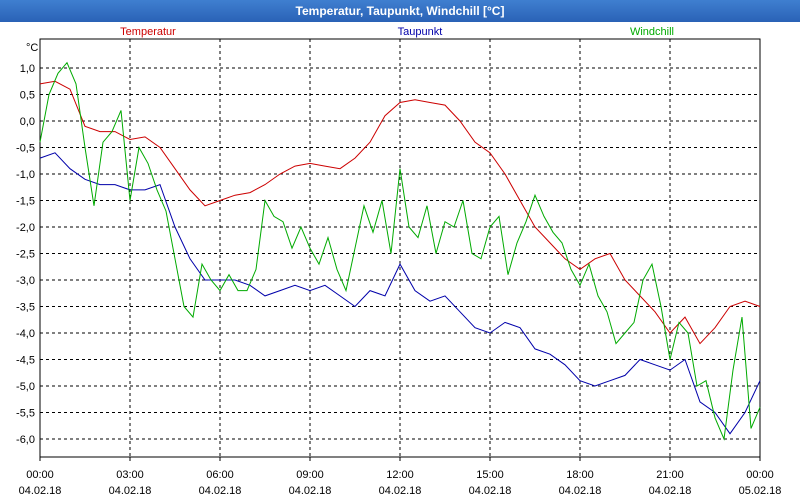 The image size is (800, 500). I want to click on y-tick-label: -2,5, so click(25, 255).